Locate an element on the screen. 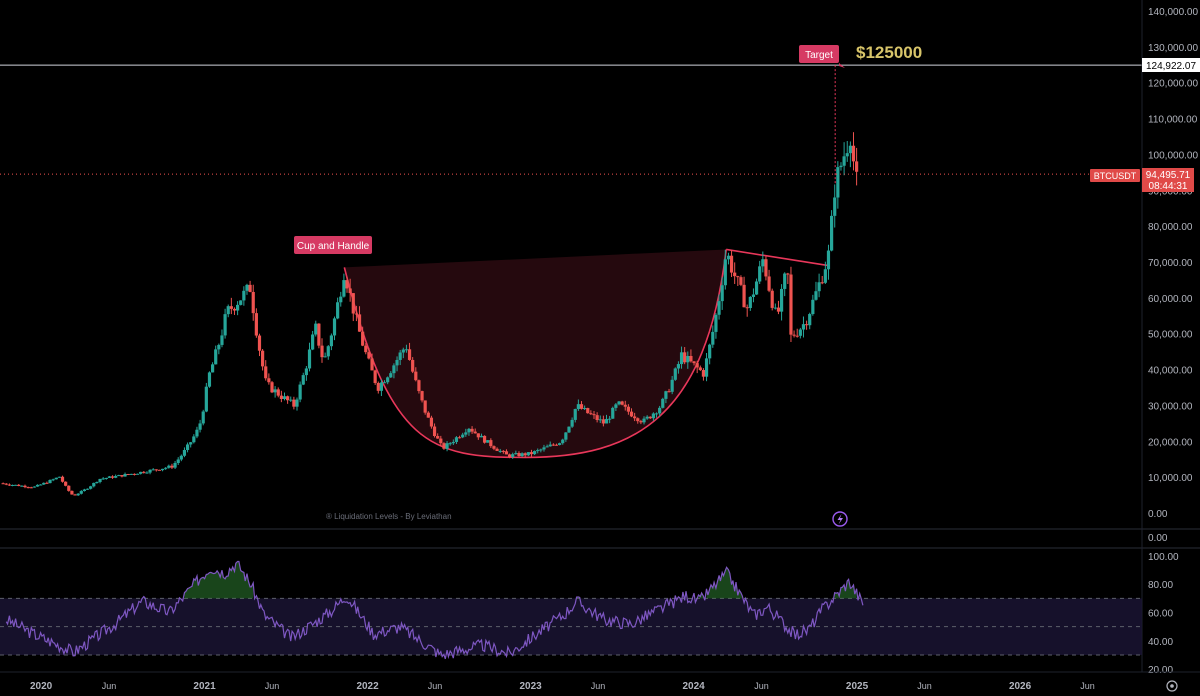  time-tick: 2026 is located at coordinates (1020, 686).